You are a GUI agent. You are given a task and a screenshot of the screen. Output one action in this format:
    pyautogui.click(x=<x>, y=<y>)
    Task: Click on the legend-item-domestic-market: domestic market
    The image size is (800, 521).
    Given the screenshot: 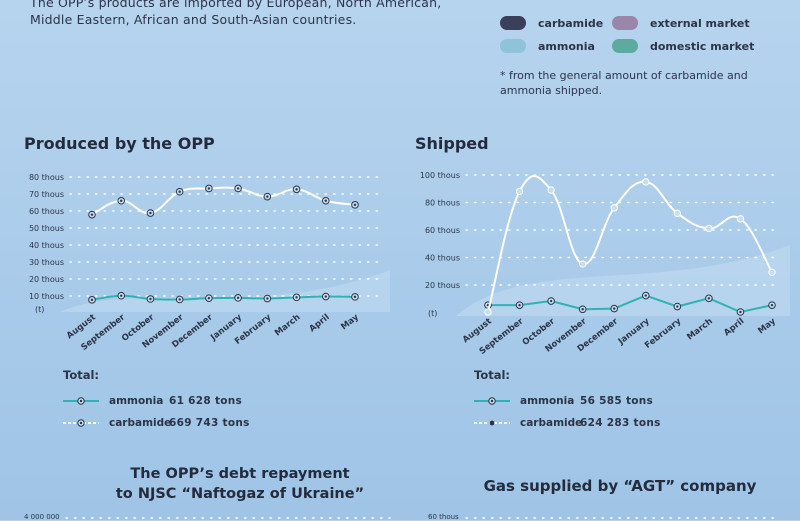 What is the action you would take?
    pyautogui.click(x=683, y=46)
    